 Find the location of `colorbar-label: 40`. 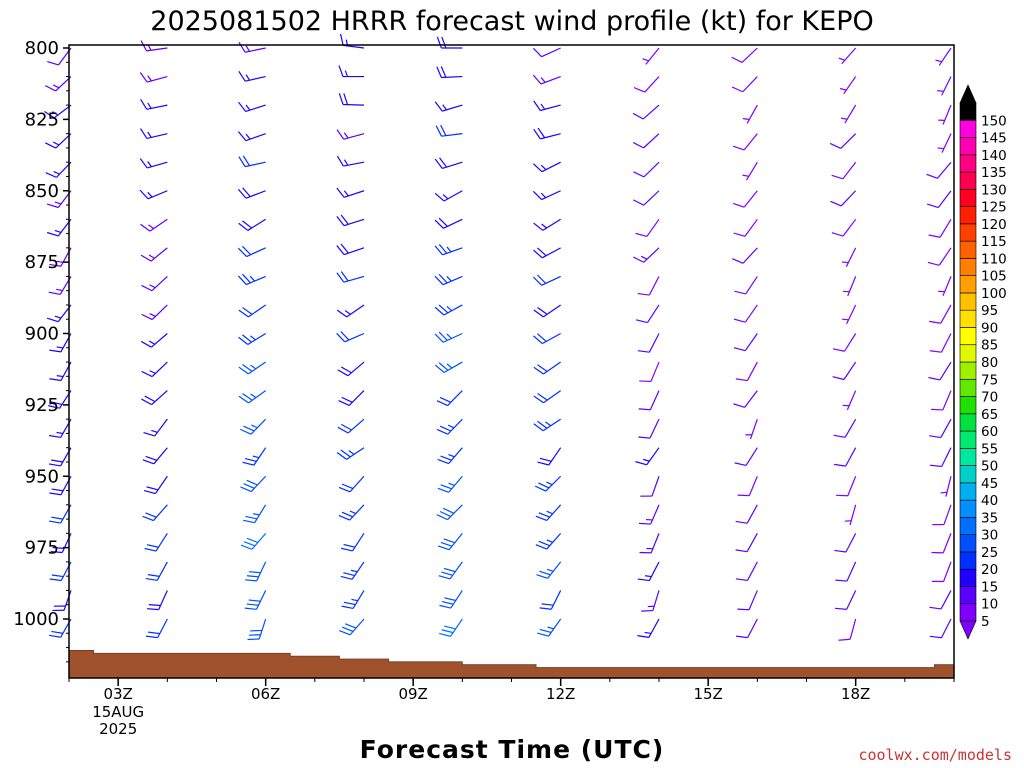

colorbar-label: 40 is located at coordinates (989, 501).